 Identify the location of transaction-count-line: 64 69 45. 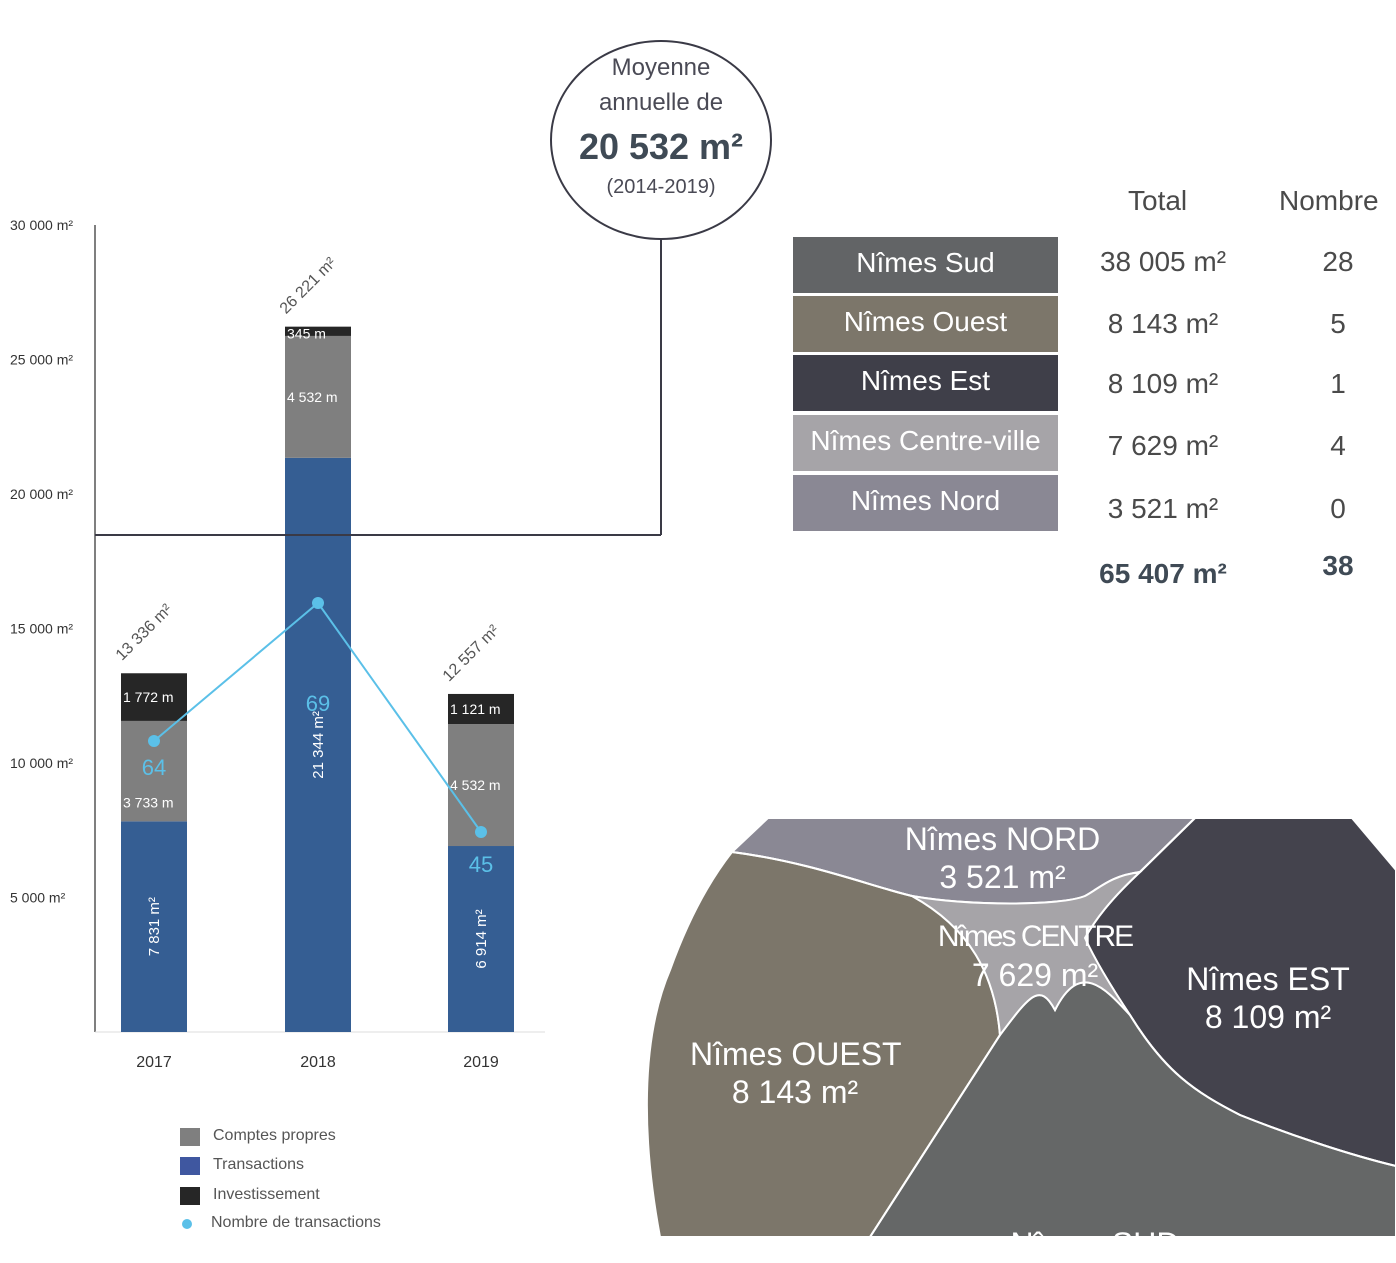
(317, 737).